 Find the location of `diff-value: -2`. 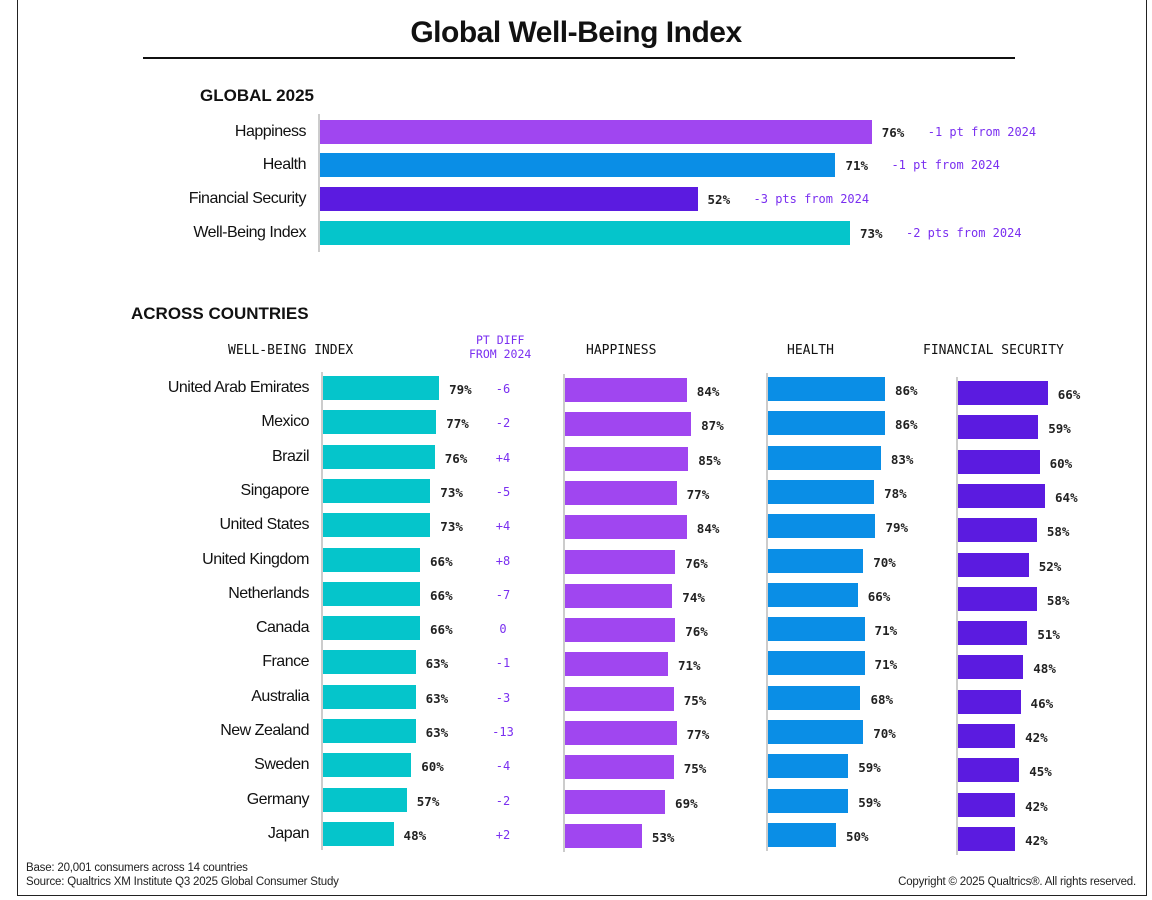

diff-value: -2 is located at coordinates (503, 423).